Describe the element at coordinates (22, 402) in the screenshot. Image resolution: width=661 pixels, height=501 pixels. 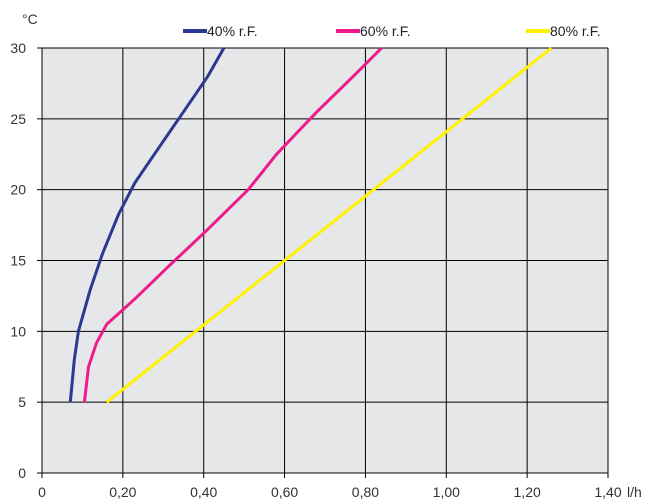
I see `y-tick-label-1: 5` at that location.